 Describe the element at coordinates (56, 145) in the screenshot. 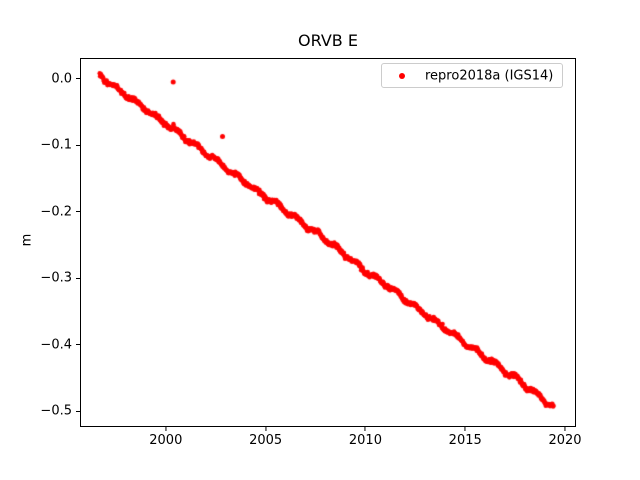

I see `y-tick-label: −0.1` at that location.